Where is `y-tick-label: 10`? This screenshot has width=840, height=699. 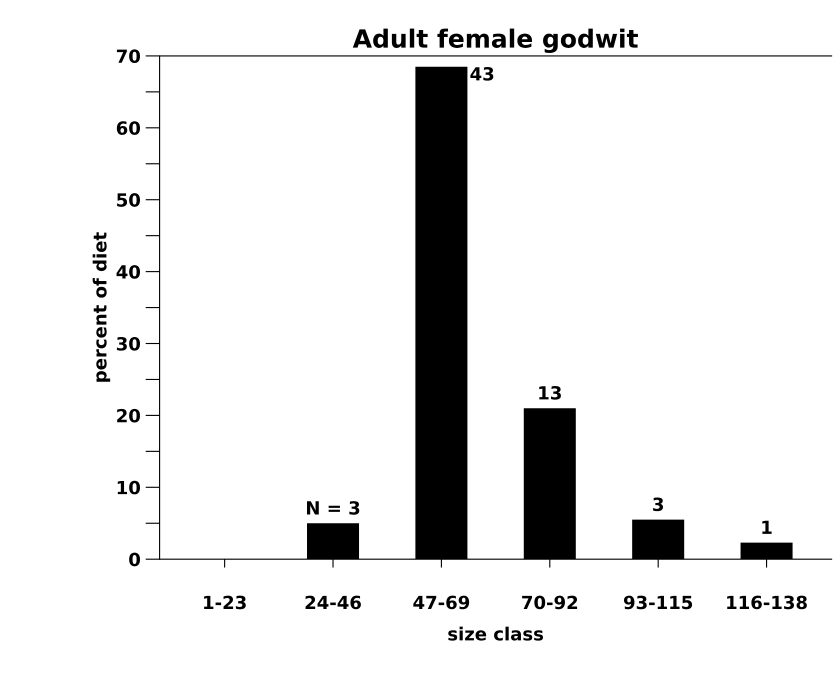
y-tick-label: 10 is located at coordinates (129, 487).